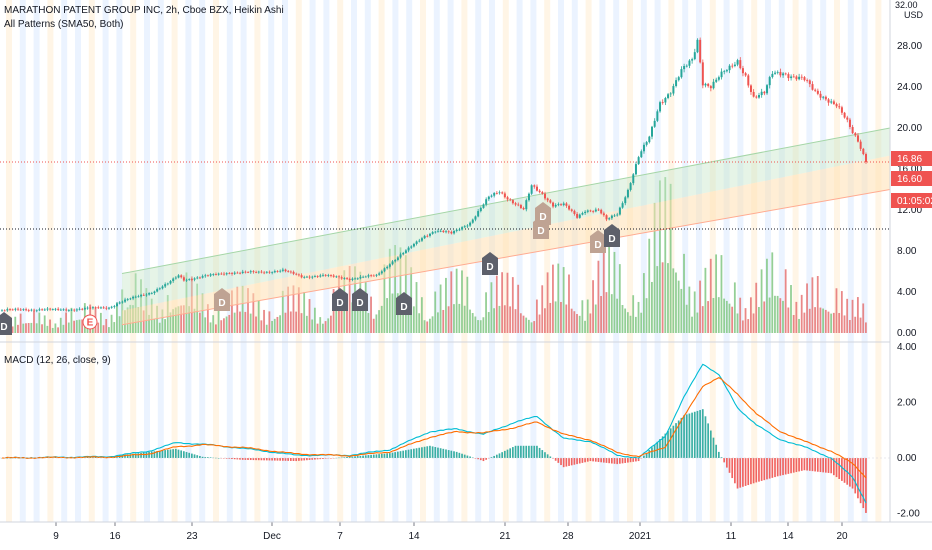  What do you see at coordinates (908, 431) in the screenshot?
I see `macd-axis: 4.00 2.00 0.00 -2.00` at bounding box center [908, 431].